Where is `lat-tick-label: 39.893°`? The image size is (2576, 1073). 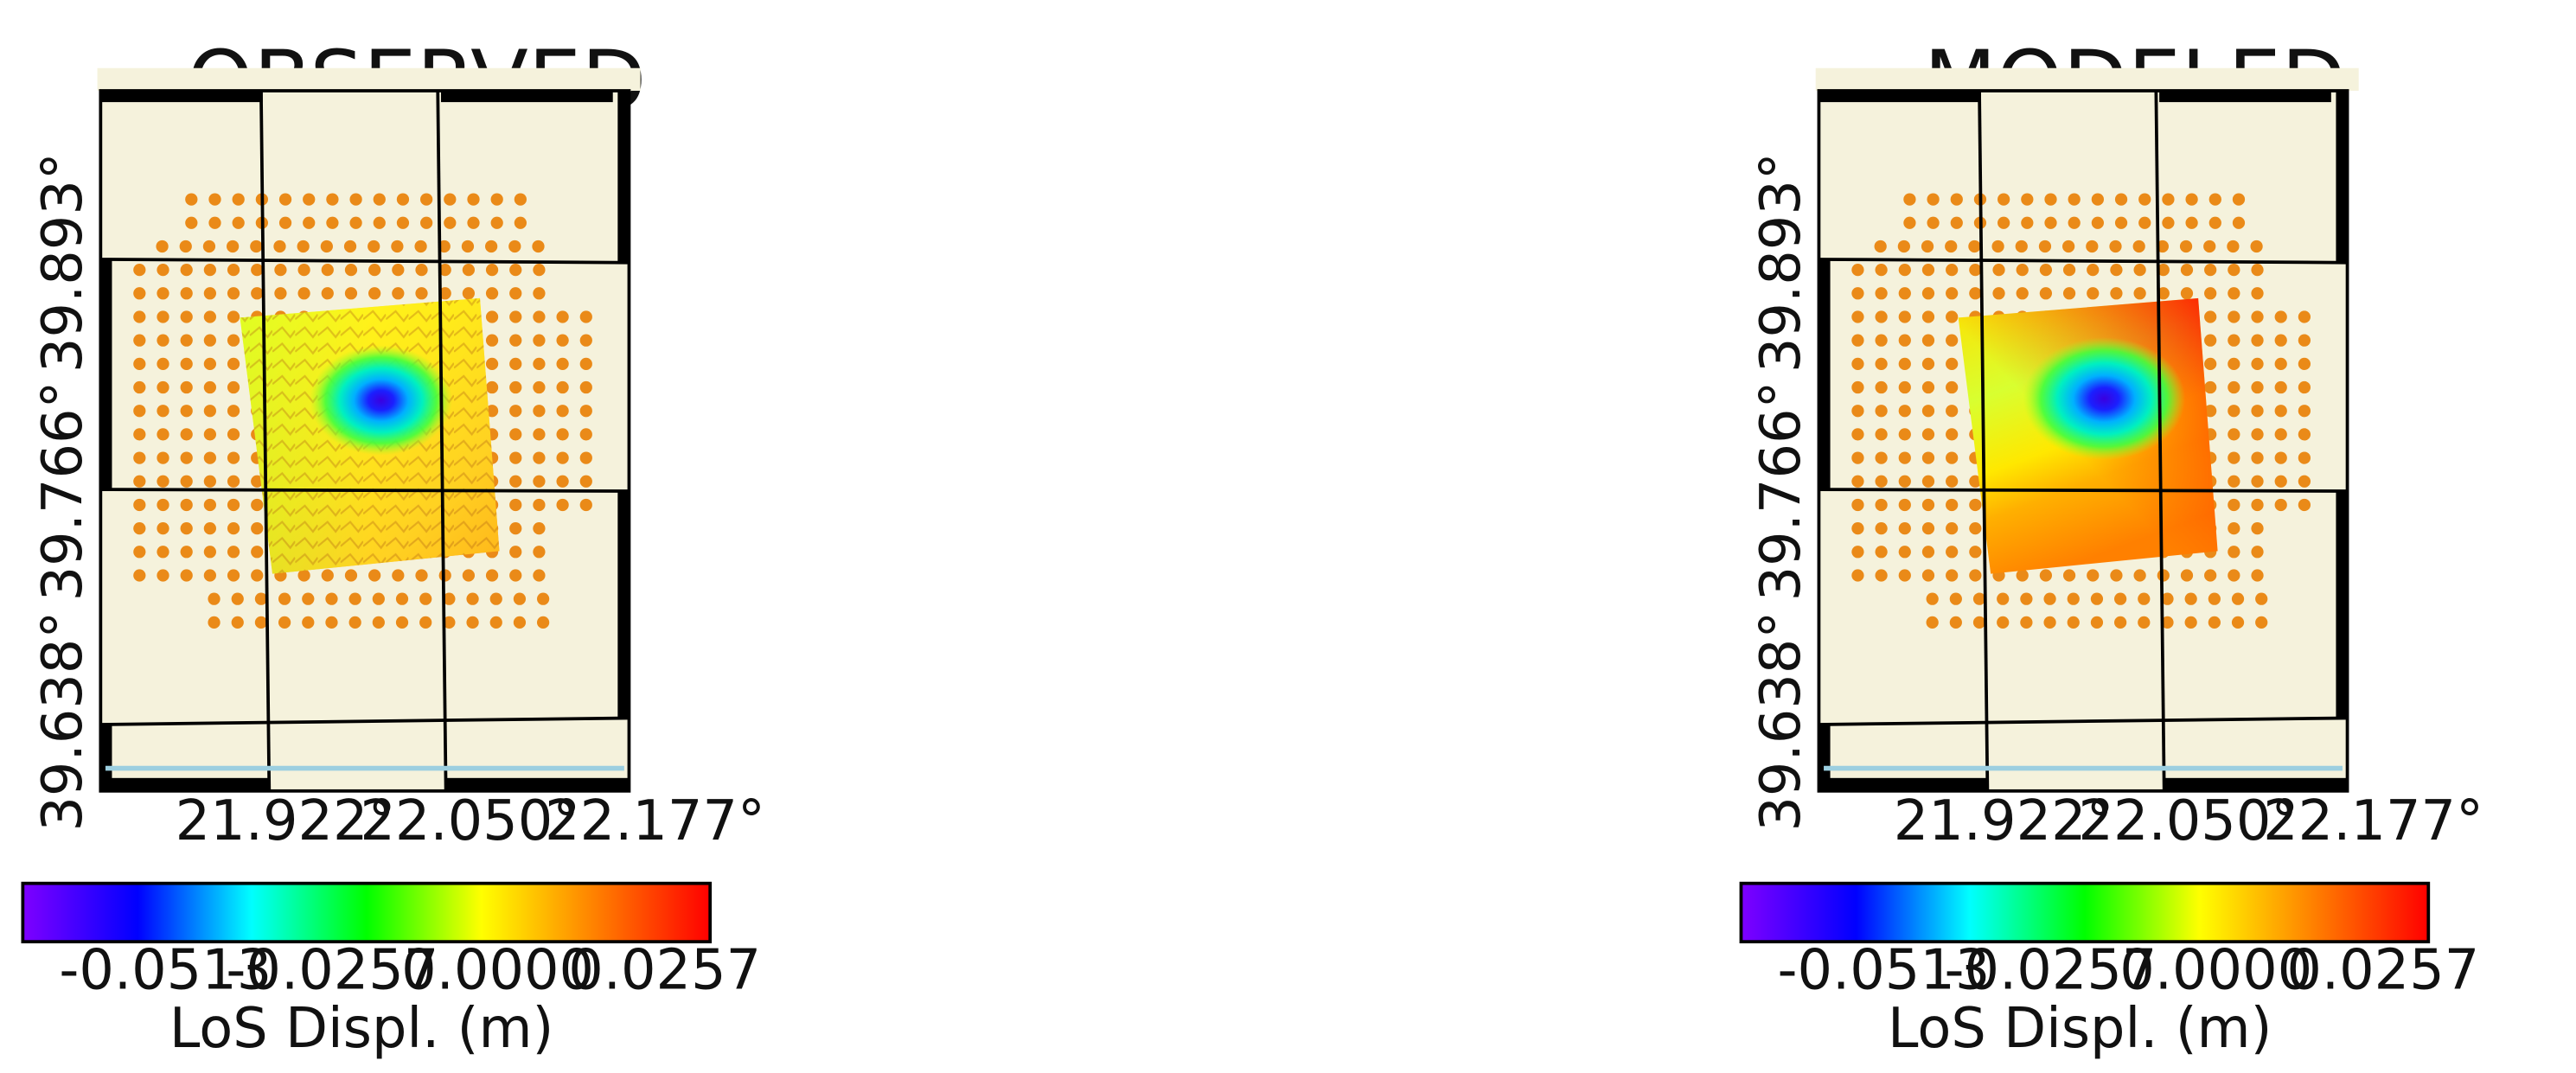
lat-tick-label: 39.893° is located at coordinates (63, 262).